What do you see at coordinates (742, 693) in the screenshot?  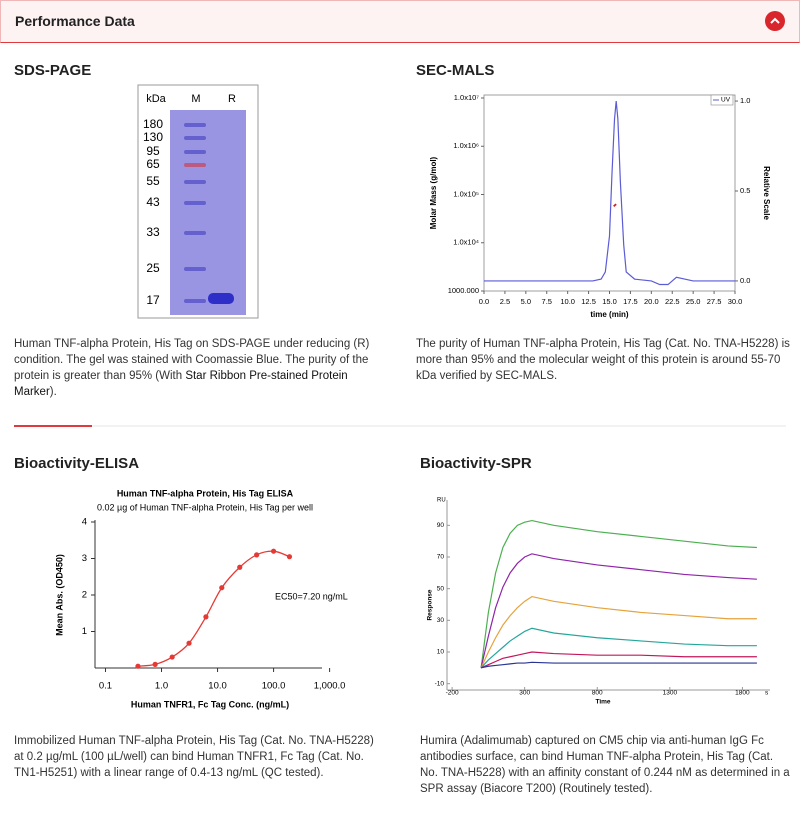 I see `x-tick-label: 1800` at bounding box center [742, 693].